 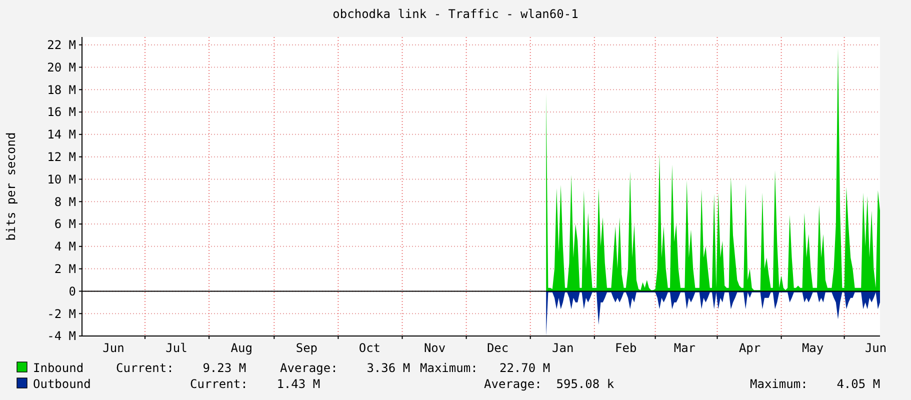 I want to click on legend-label: Inbound, so click(x=58, y=368).